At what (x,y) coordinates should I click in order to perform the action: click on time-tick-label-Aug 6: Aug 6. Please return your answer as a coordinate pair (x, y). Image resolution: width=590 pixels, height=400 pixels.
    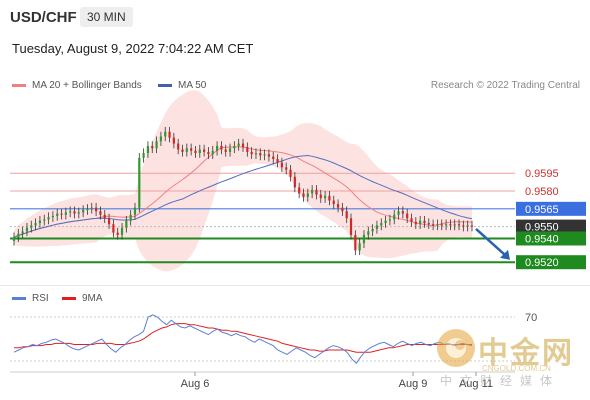
    Looking at the image, I should click on (195, 384).